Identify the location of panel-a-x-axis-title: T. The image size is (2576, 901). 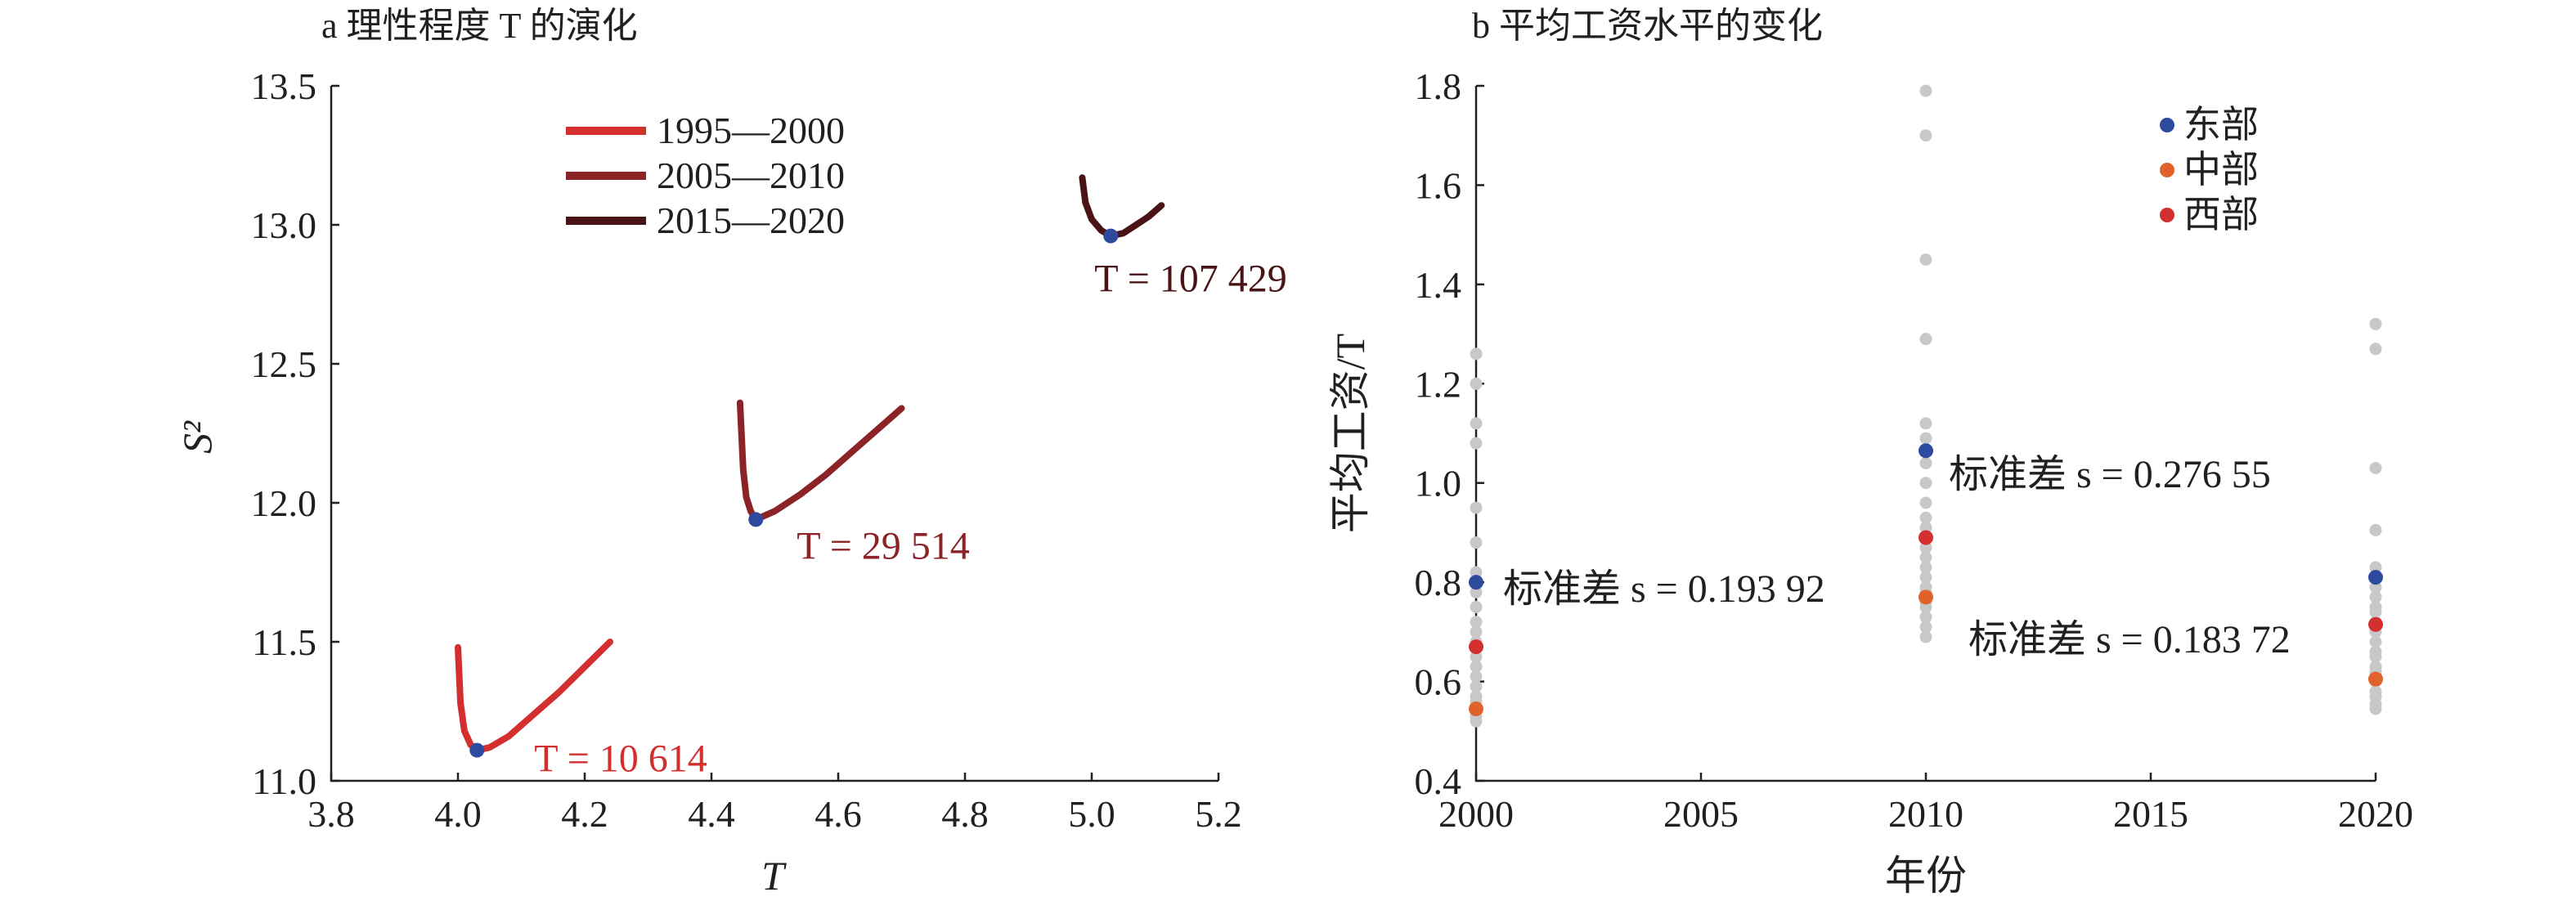
(774, 876).